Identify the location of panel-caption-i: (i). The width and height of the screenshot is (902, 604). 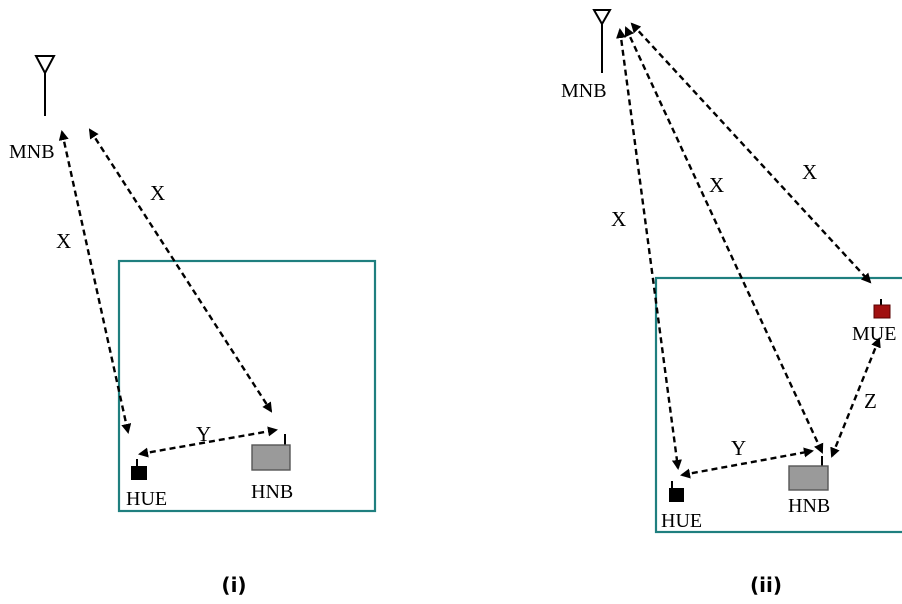
(233, 585).